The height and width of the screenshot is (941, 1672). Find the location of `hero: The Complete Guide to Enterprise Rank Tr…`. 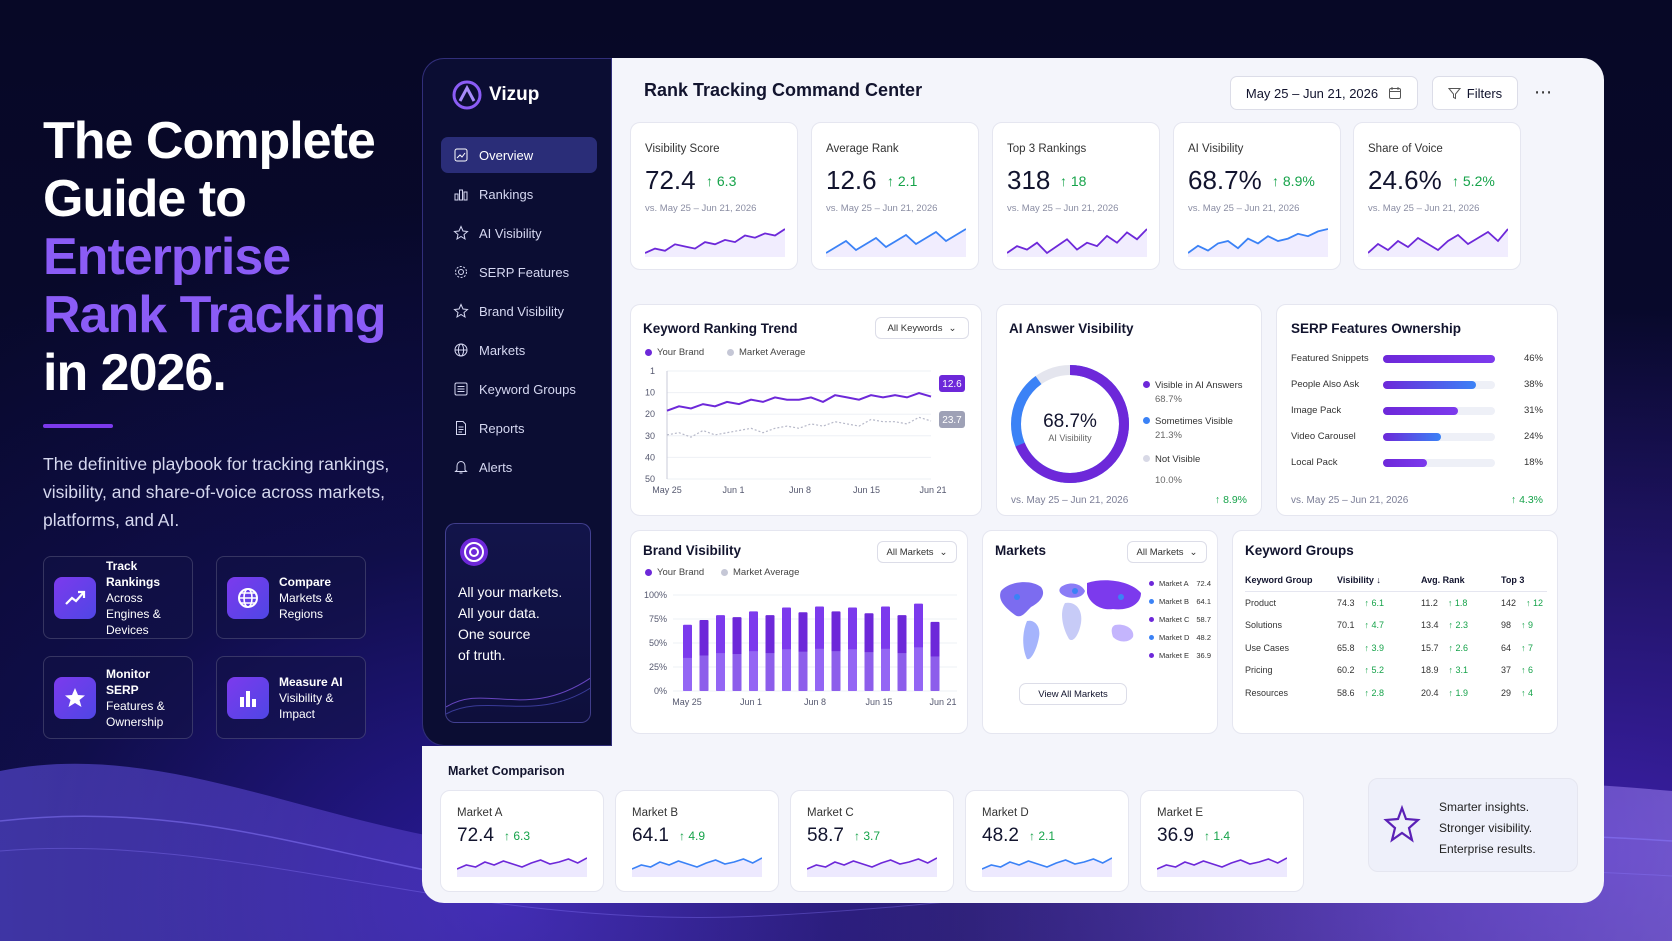

hero: The Complete Guide to Enterprise Rank Tr… is located at coordinates (223, 323).